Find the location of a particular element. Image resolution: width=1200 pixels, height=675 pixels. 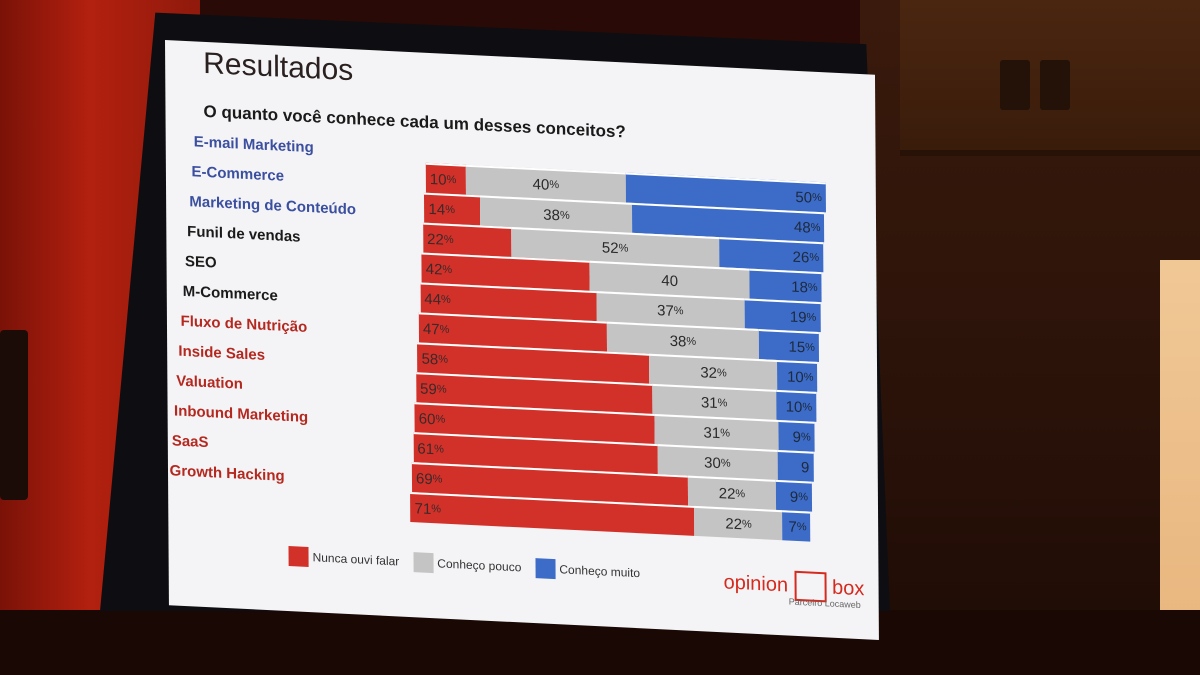

category-label: Marketing de Conteúdo is located at coordinates (273, 206).